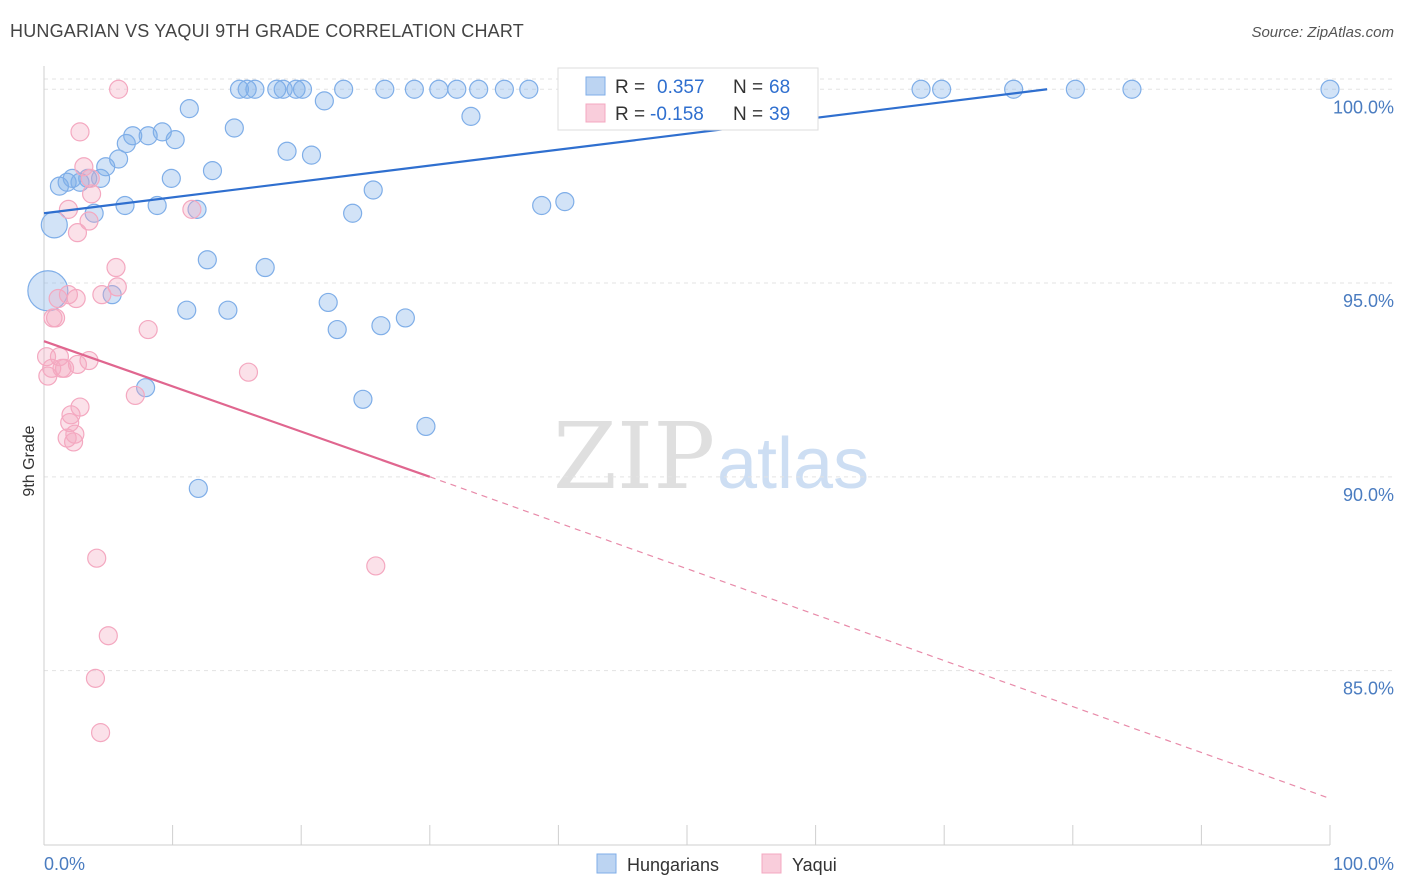  What do you see at coordinates (630, 114) in the screenshot?
I see `legend-r-label-2: R =` at bounding box center [630, 114].